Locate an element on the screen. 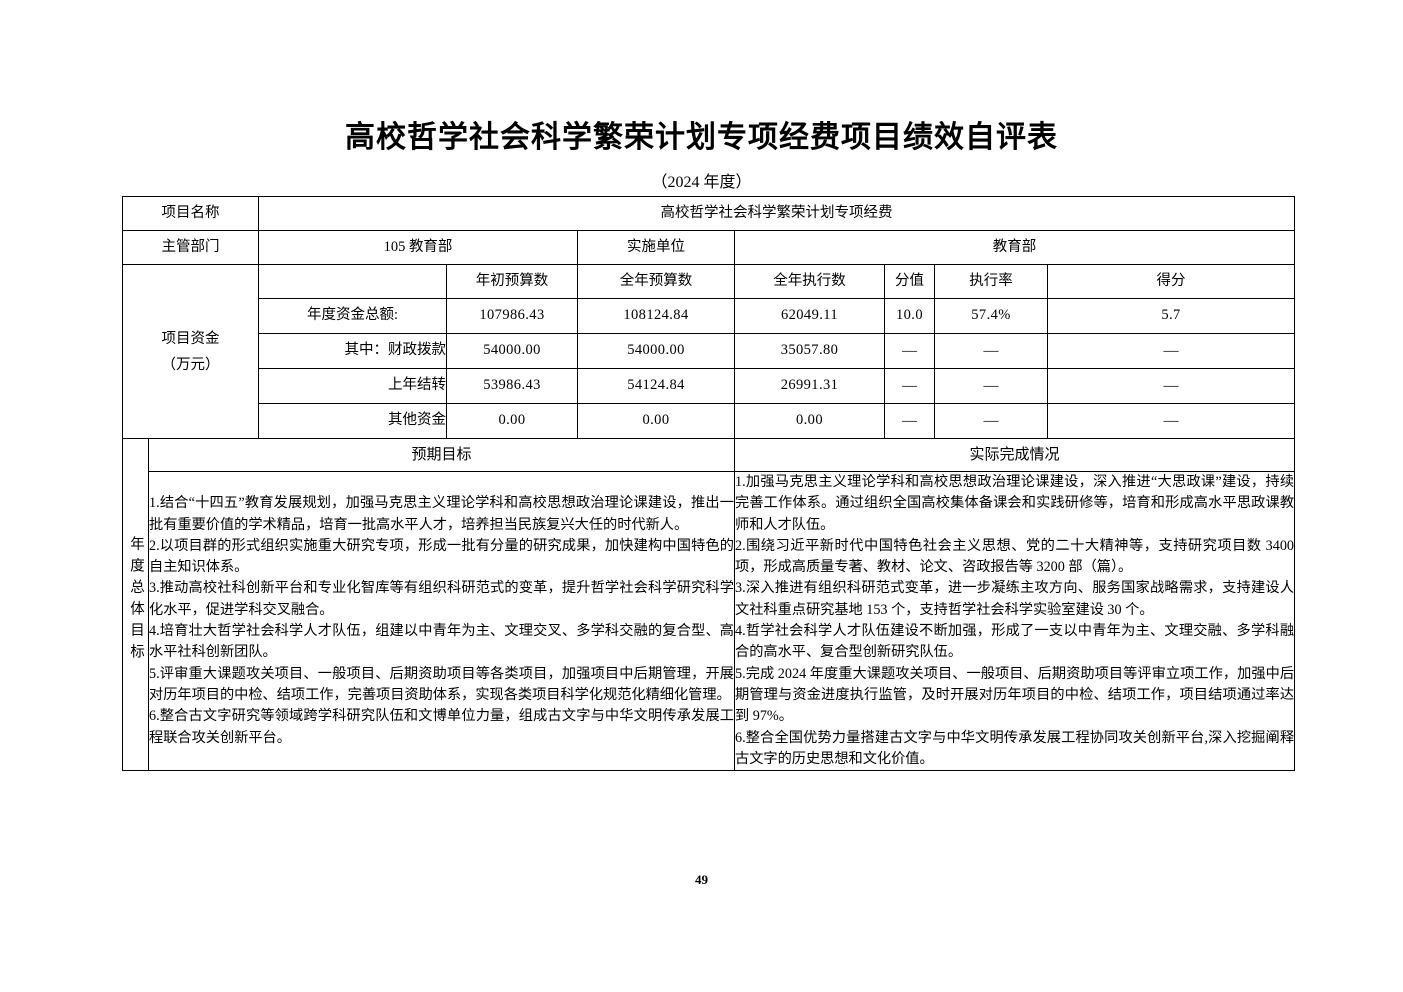 The image size is (1403, 992). funds-section-label: 项目资金 （万元） is located at coordinates (190, 351).